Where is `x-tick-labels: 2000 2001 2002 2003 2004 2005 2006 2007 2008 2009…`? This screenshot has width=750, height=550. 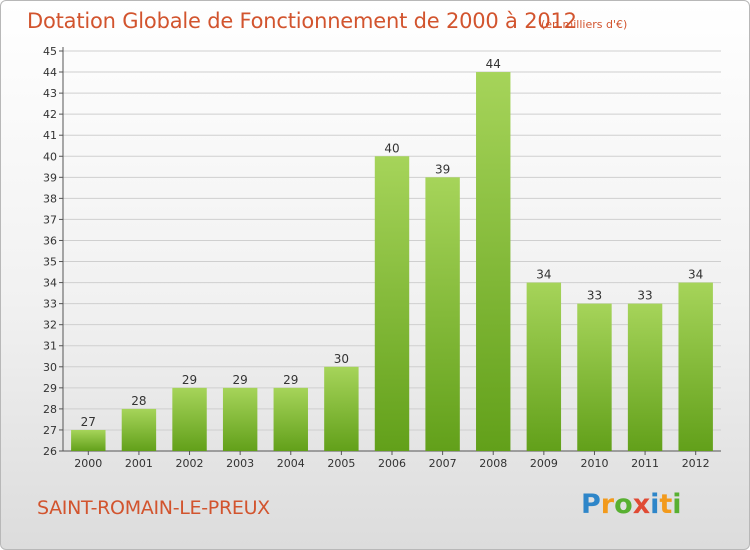 x-tick-labels: 2000 2001 2002 2003 2004 2005 2006 2007 2008 2009… is located at coordinates (392, 460).